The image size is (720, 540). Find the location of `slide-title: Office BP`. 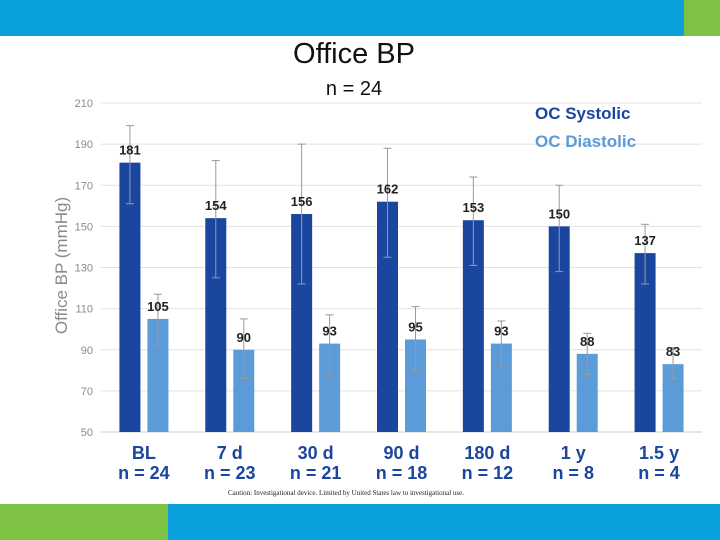

slide-title: Office BP is located at coordinates (354, 54).